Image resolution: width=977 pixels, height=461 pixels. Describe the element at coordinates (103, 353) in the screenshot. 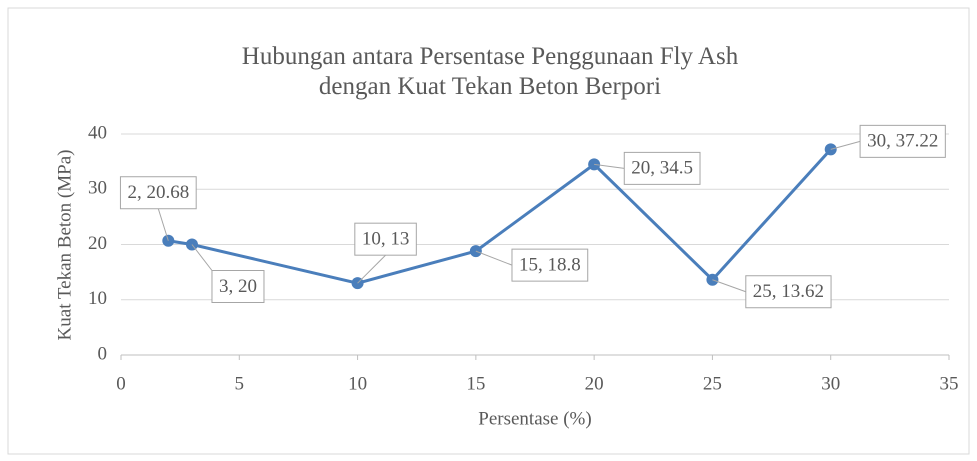

I see `y-tick-label: 0` at that location.